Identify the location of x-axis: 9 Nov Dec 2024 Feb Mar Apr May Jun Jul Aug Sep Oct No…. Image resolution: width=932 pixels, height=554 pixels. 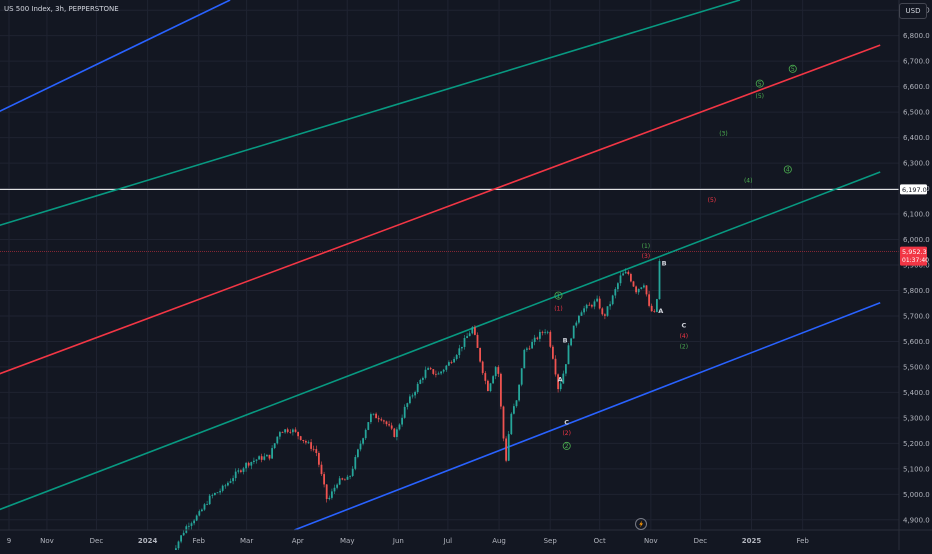
(408, 541).